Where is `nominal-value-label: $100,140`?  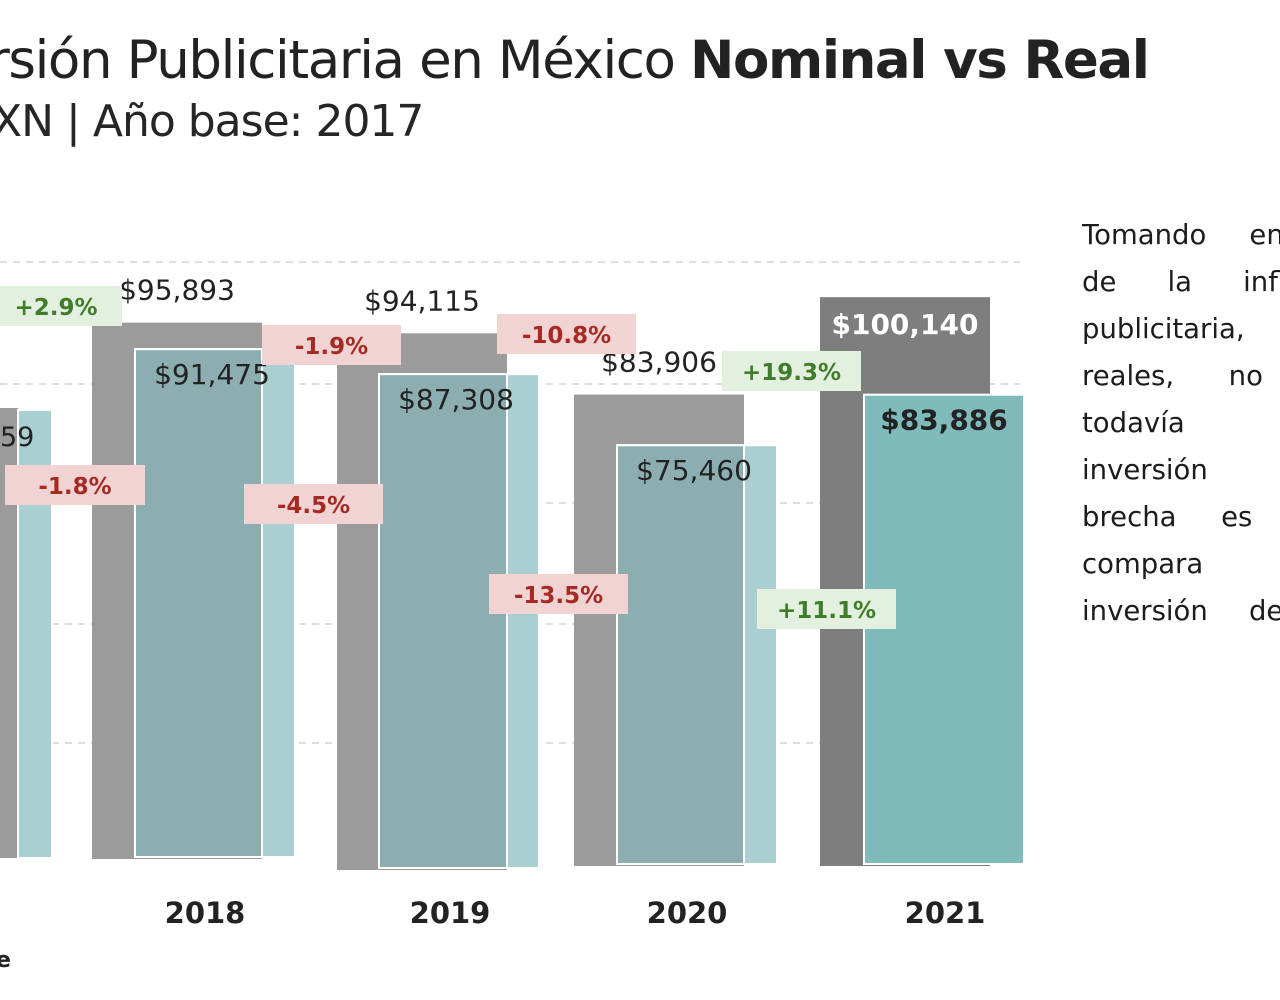 nominal-value-label: $100,140 is located at coordinates (904, 324).